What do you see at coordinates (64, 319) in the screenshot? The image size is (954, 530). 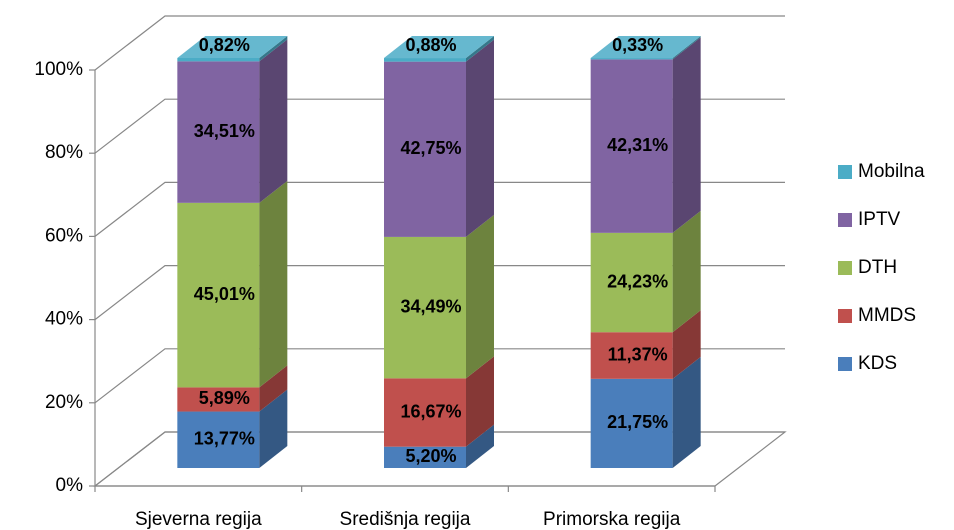 I see `y-tick-label: 40%` at bounding box center [64, 319].